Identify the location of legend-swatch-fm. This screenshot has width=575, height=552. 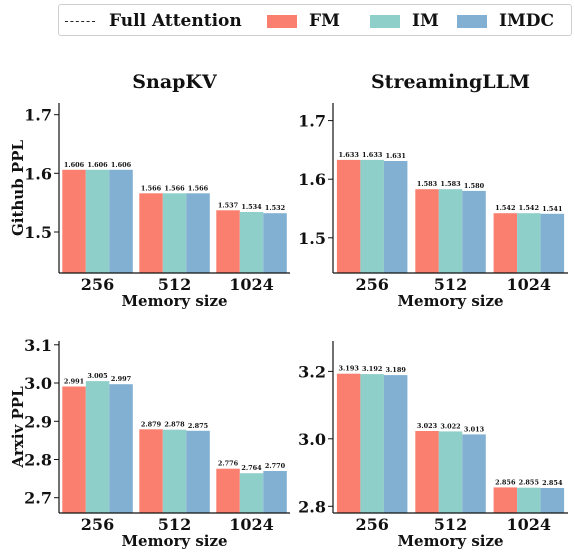
(282, 21).